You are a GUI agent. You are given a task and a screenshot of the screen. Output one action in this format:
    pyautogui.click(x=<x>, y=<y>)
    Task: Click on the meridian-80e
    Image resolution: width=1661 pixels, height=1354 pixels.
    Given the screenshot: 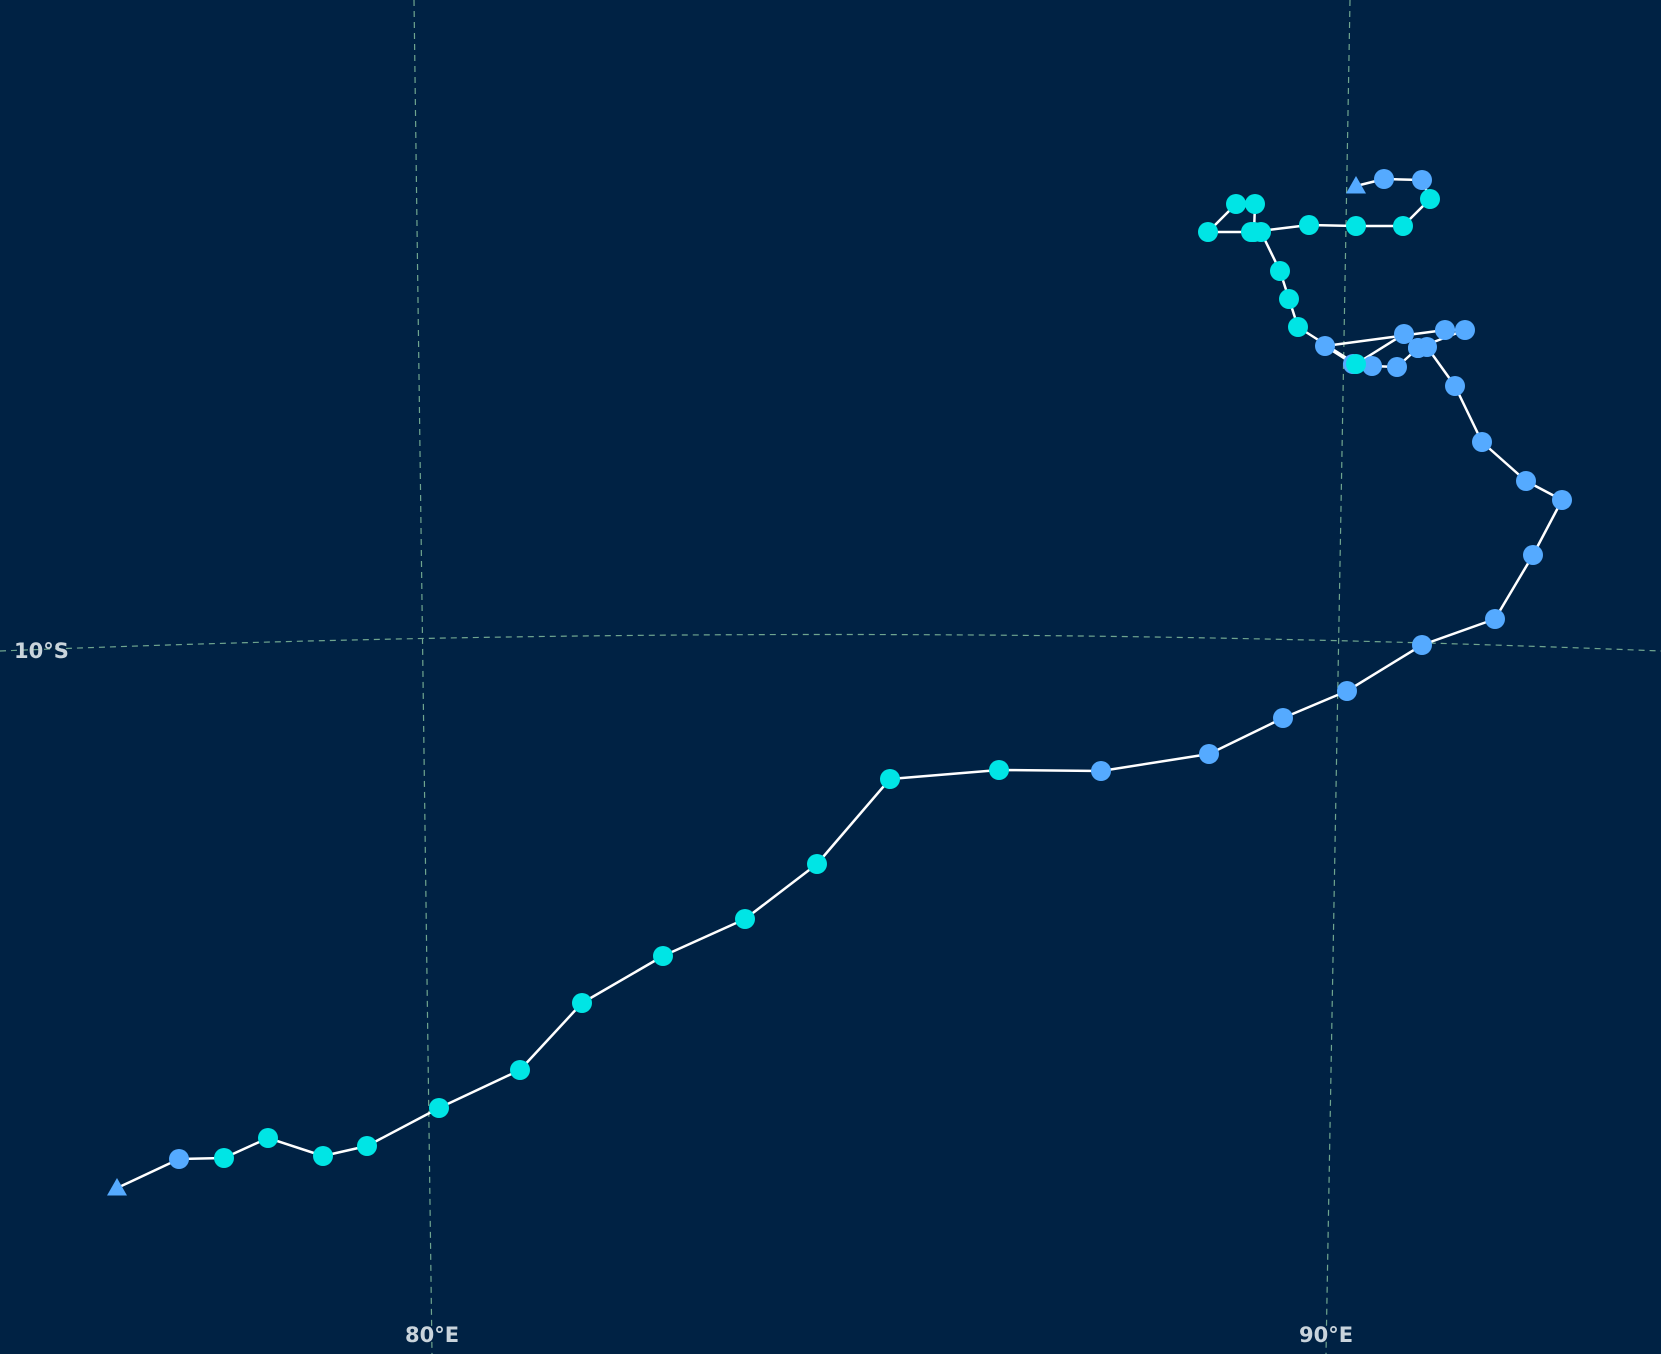 What is the action you would take?
    pyautogui.click(x=423, y=677)
    